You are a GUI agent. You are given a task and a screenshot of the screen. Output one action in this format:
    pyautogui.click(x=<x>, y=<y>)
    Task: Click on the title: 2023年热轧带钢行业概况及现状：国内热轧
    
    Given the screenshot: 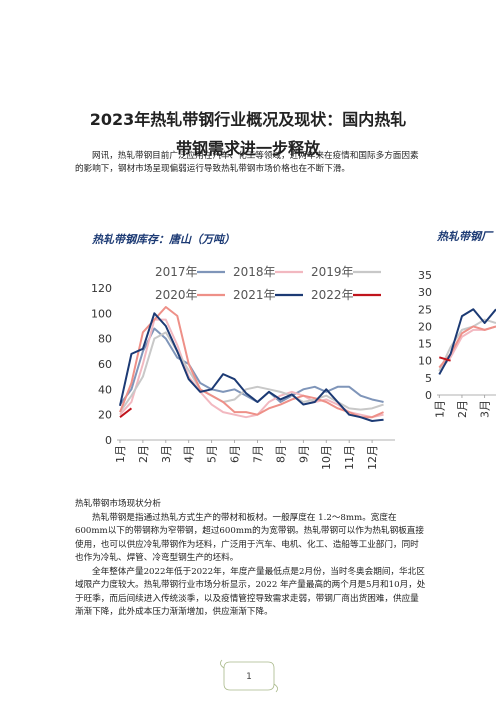 What is the action you would take?
    pyautogui.click(x=248, y=119)
    